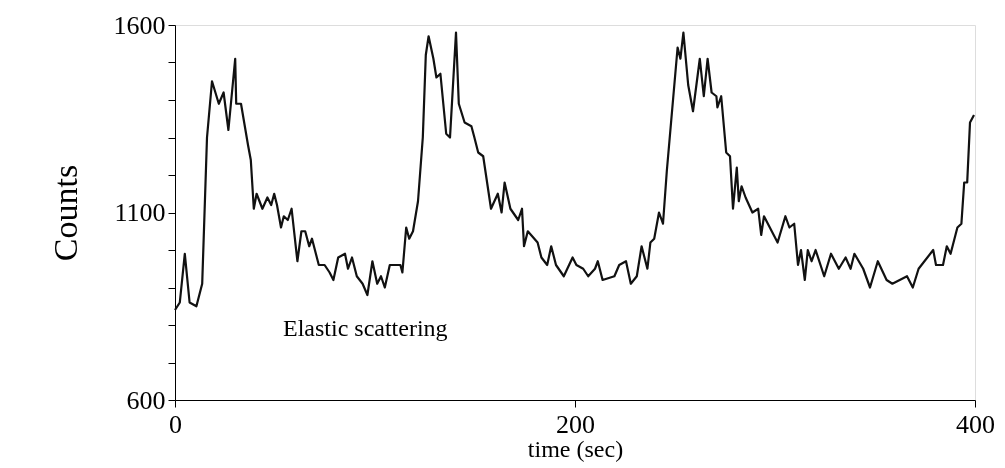  Describe the element at coordinates (139, 25) in the screenshot. I see `y-tick-label: 1600` at that location.